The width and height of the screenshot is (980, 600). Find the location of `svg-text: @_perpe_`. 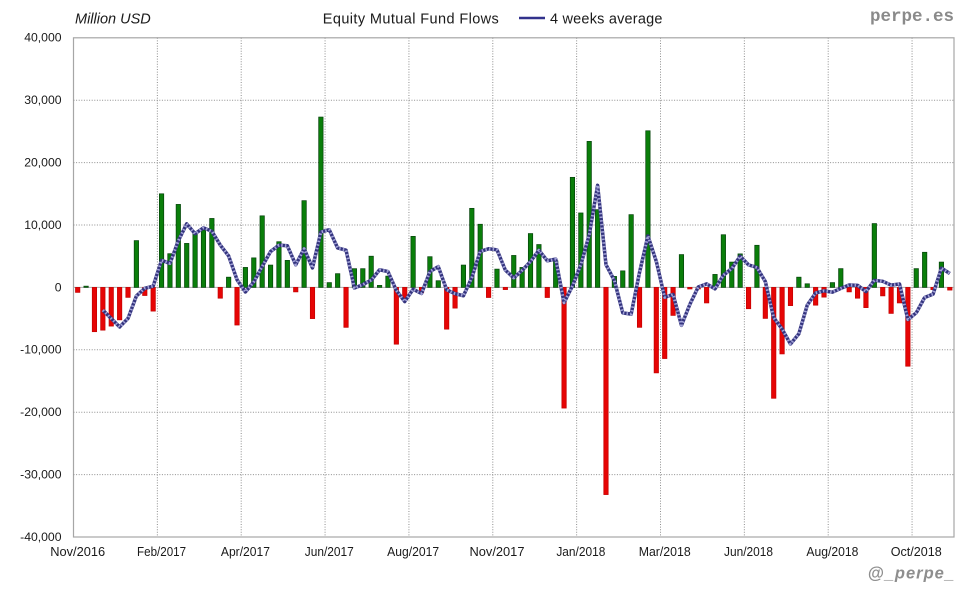

svg-text: @_perpe_ is located at coordinates (911, 574).